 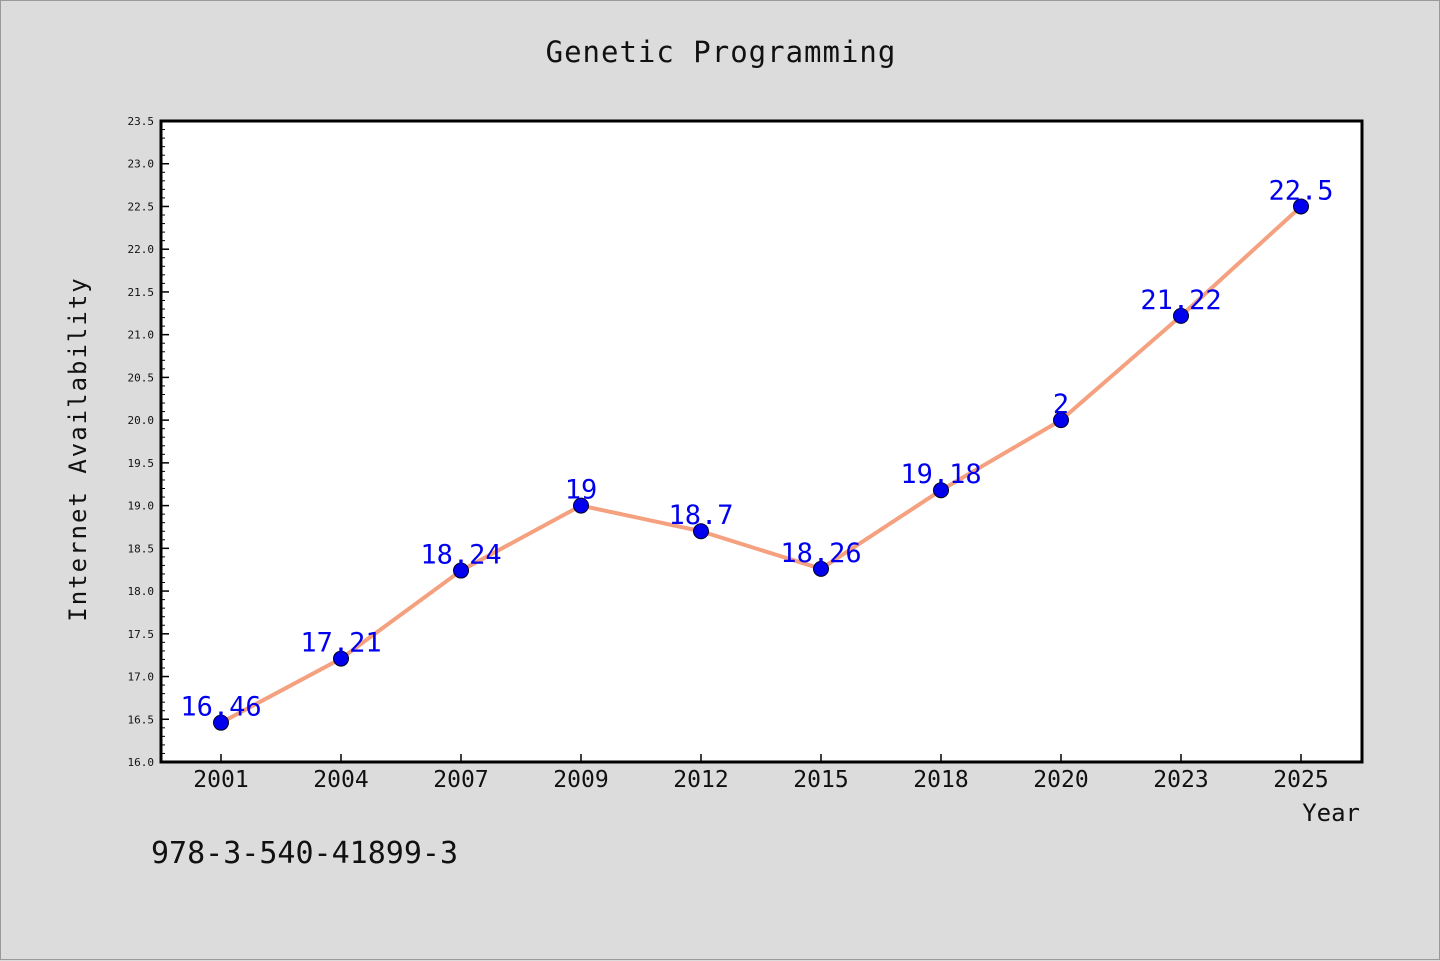 What do you see at coordinates (141, 463) in the screenshot?
I see `y-tick-label: 19.5` at bounding box center [141, 463].